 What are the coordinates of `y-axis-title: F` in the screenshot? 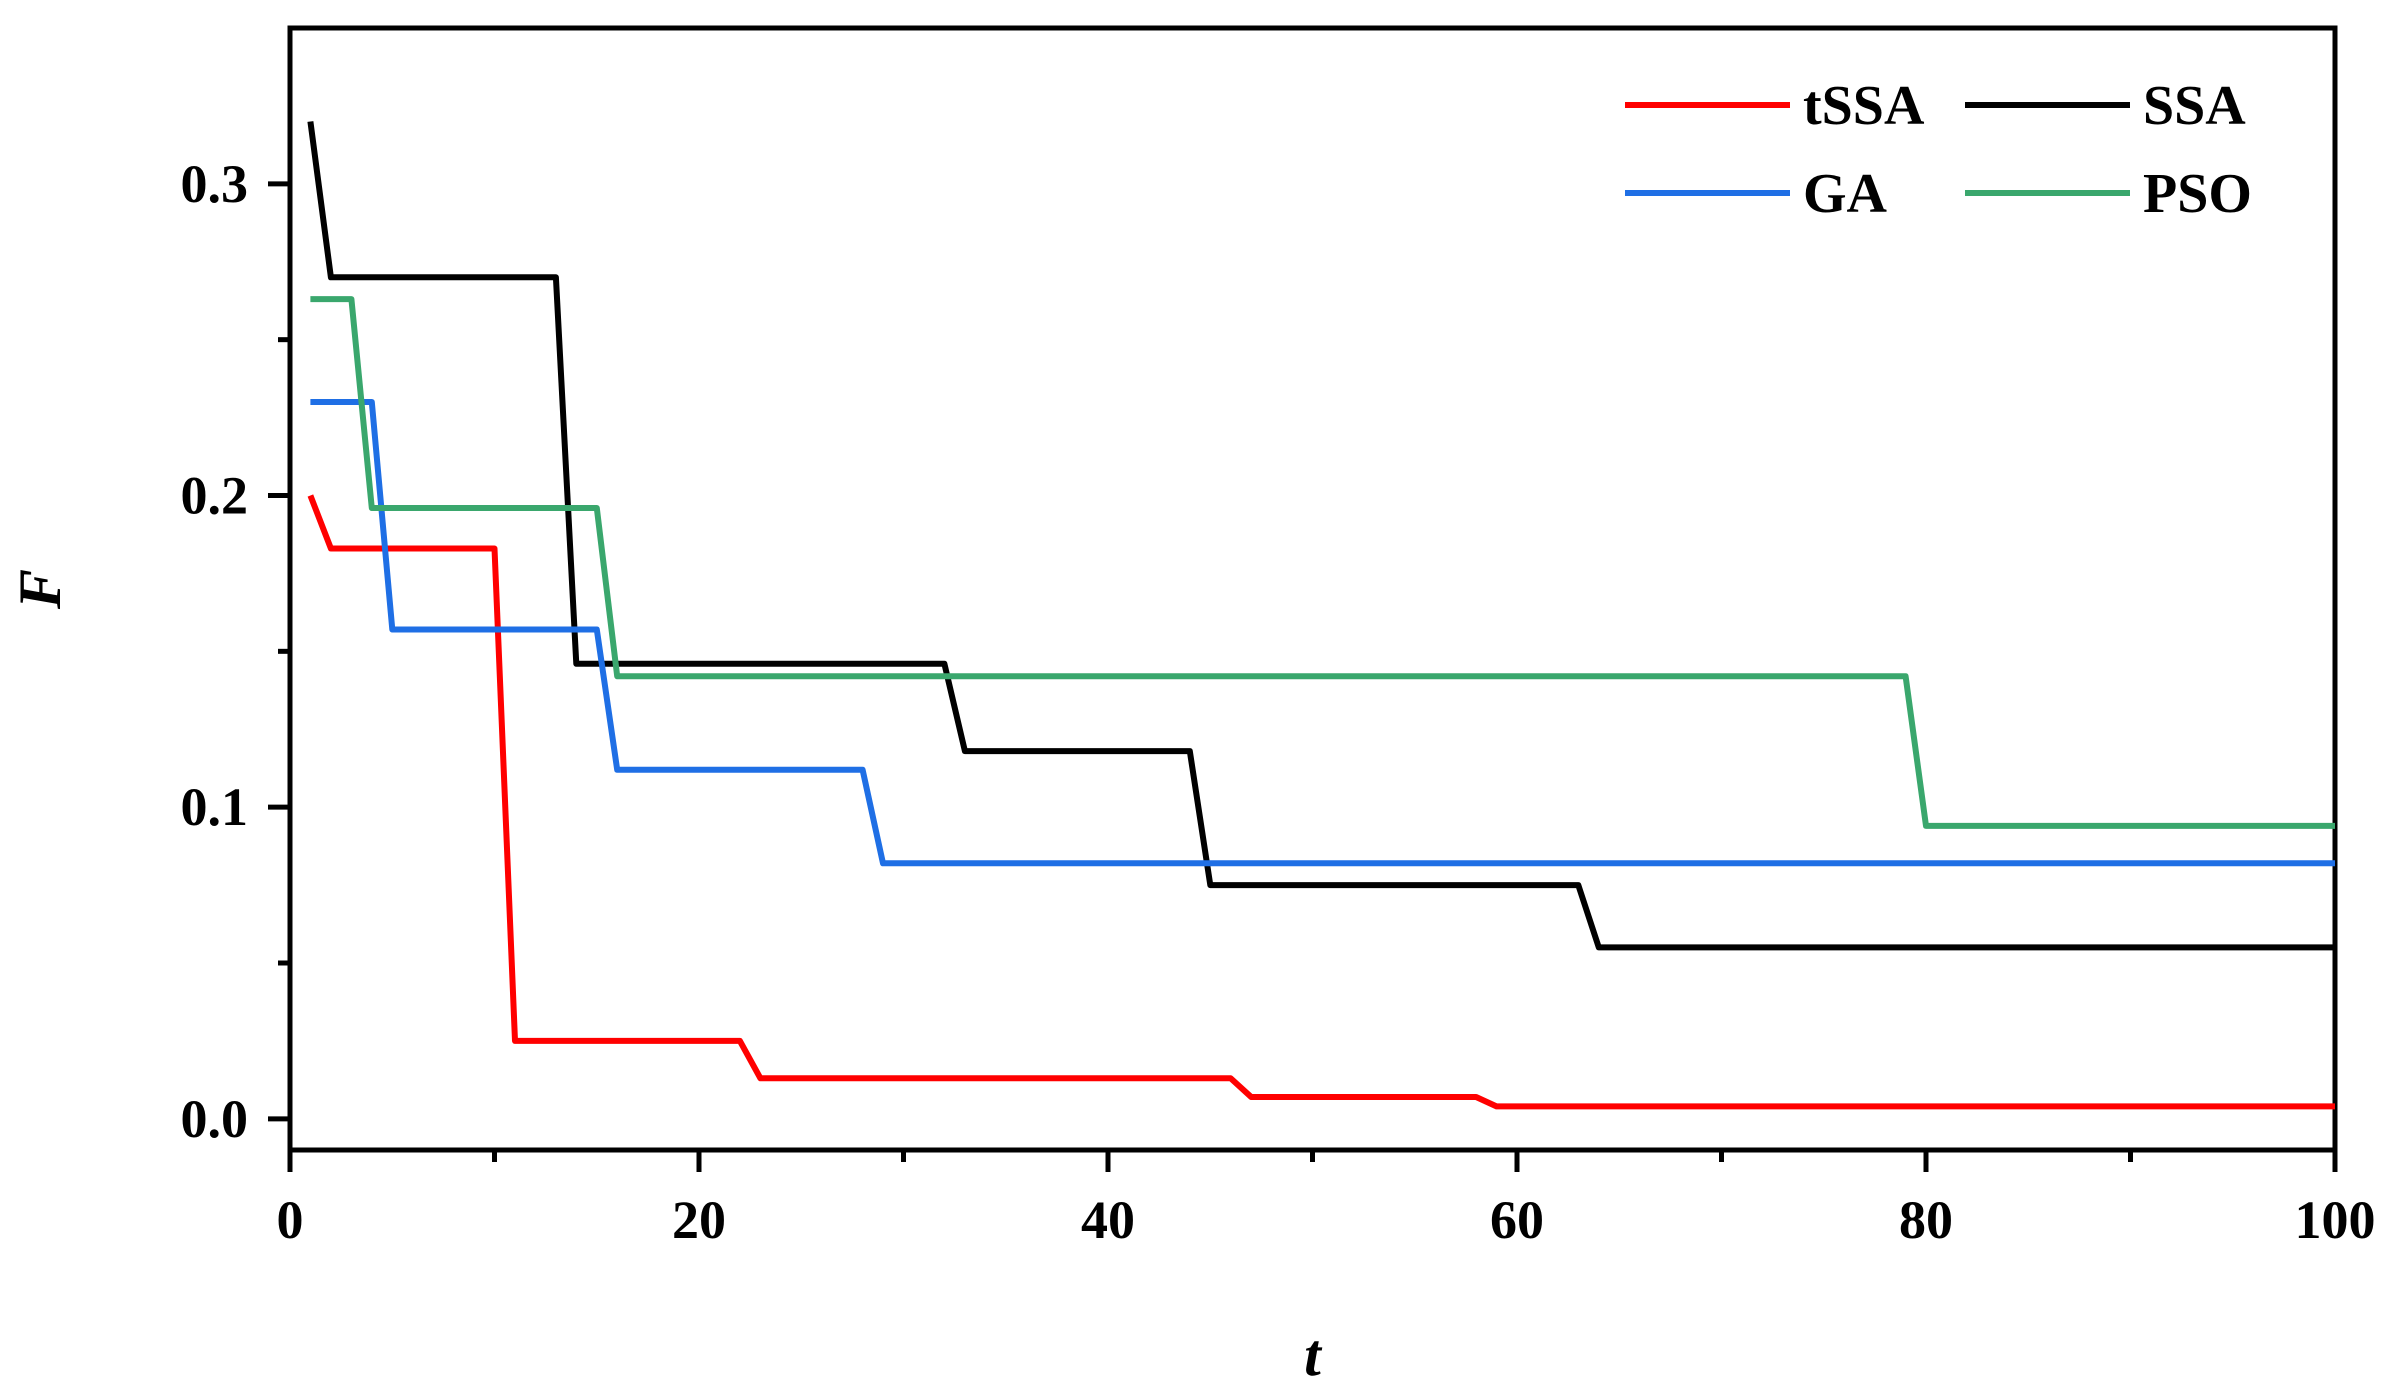 It's located at (40, 589).